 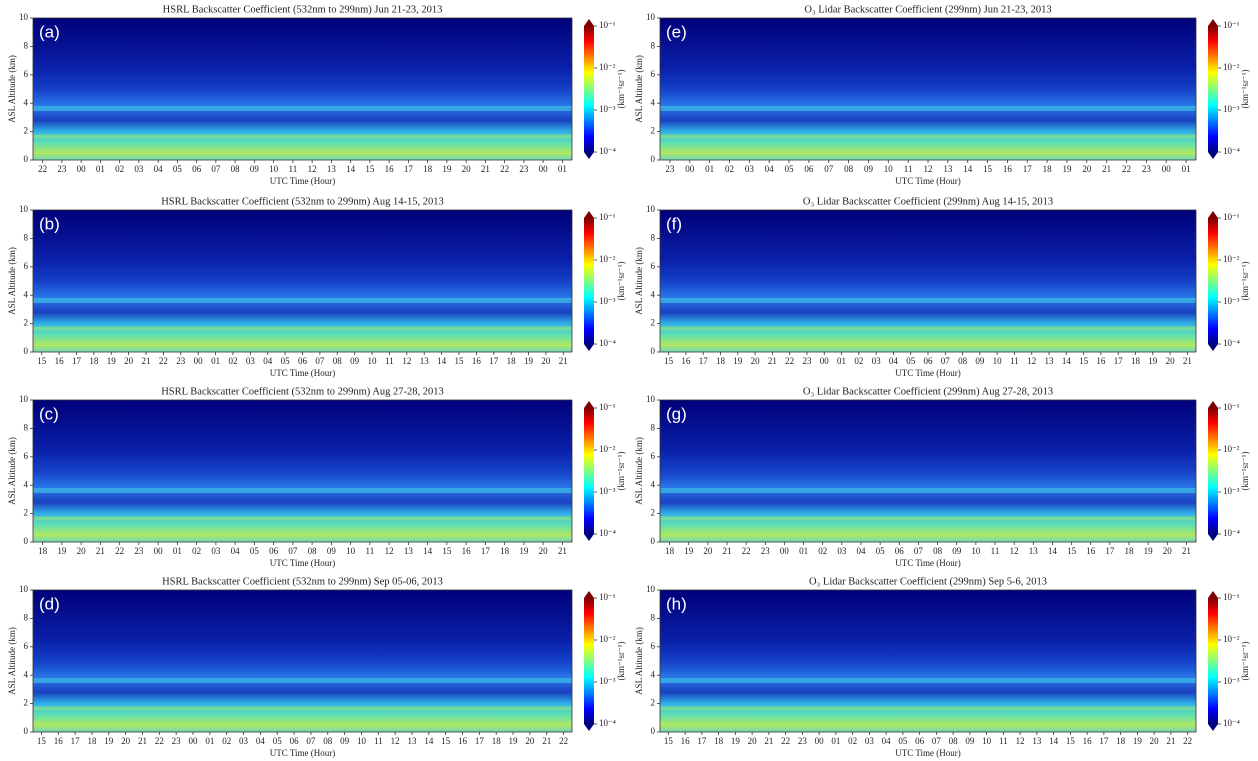 I want to click on x-tick-label: 13, so click(x=1037, y=741).